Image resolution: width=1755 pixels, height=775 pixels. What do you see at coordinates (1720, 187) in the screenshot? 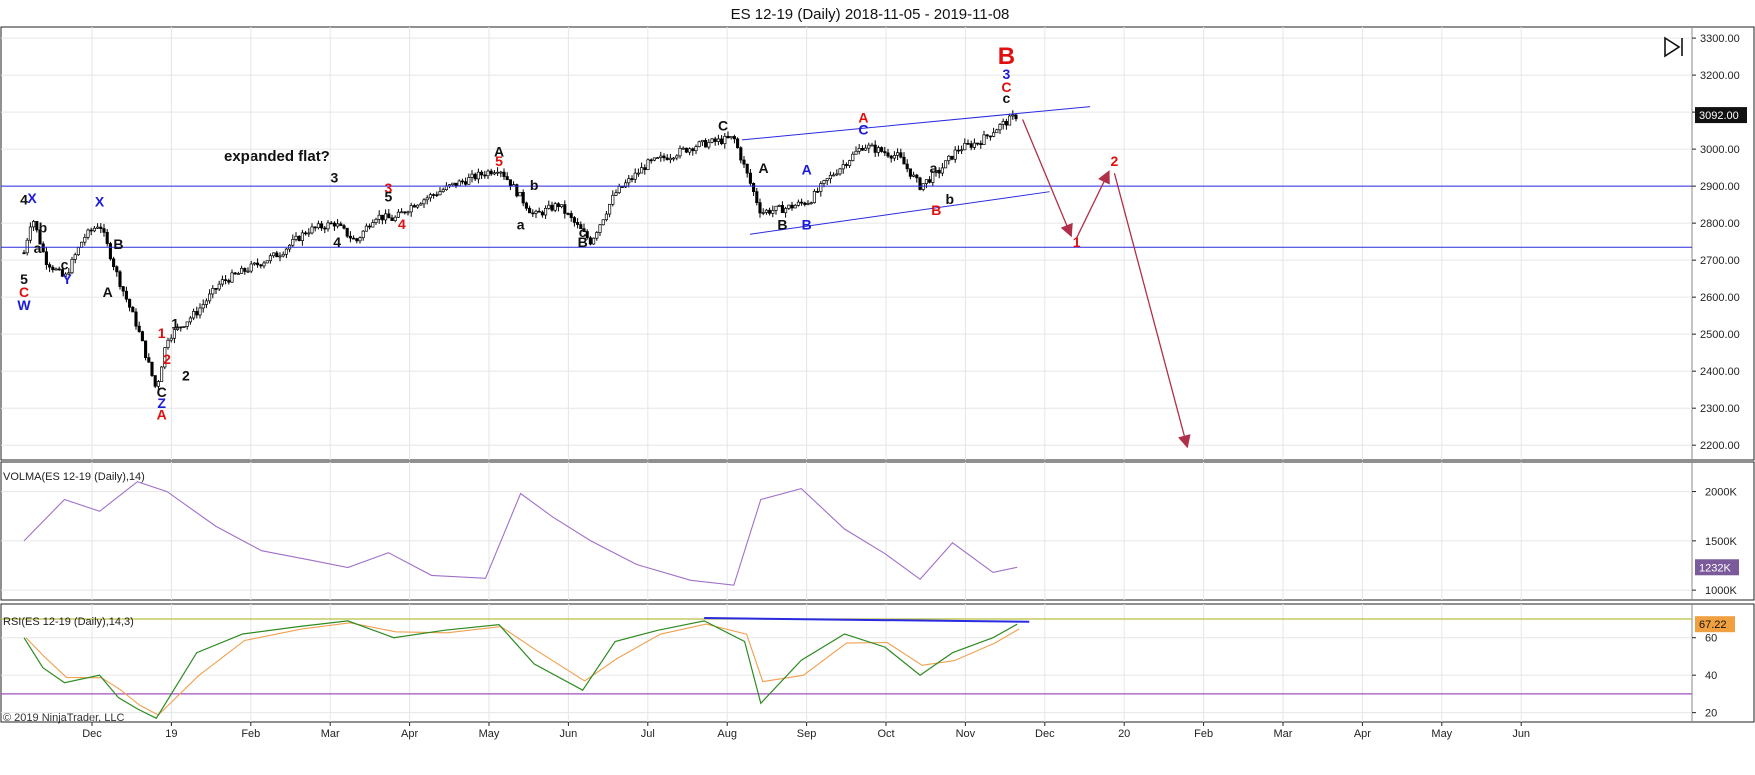
I see `price-y-tick-label: 2900.00` at bounding box center [1720, 187].